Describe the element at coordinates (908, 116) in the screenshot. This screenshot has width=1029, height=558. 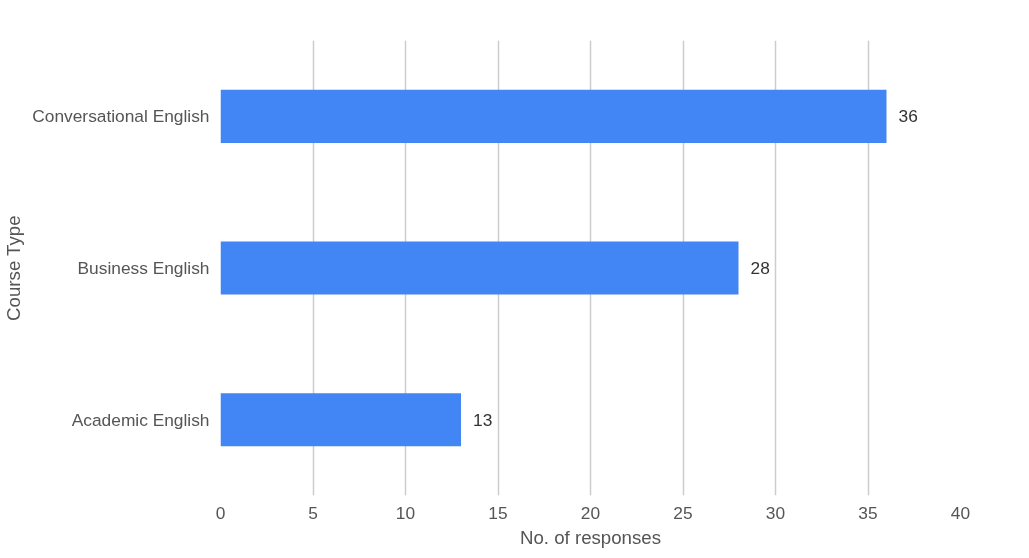
I see `data-label: 36` at that location.